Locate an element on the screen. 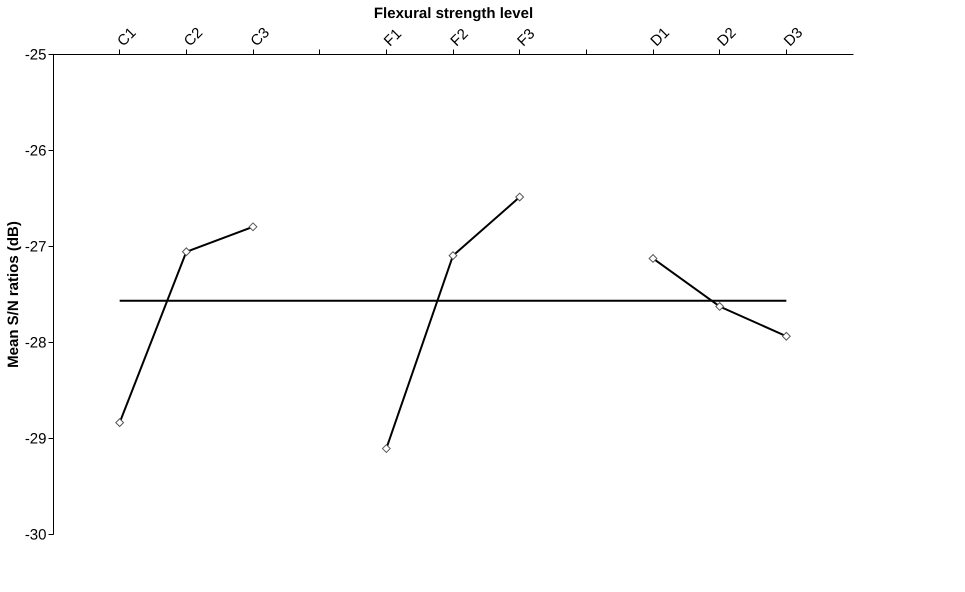  x-tick-label: D1 is located at coordinates (660, 37).